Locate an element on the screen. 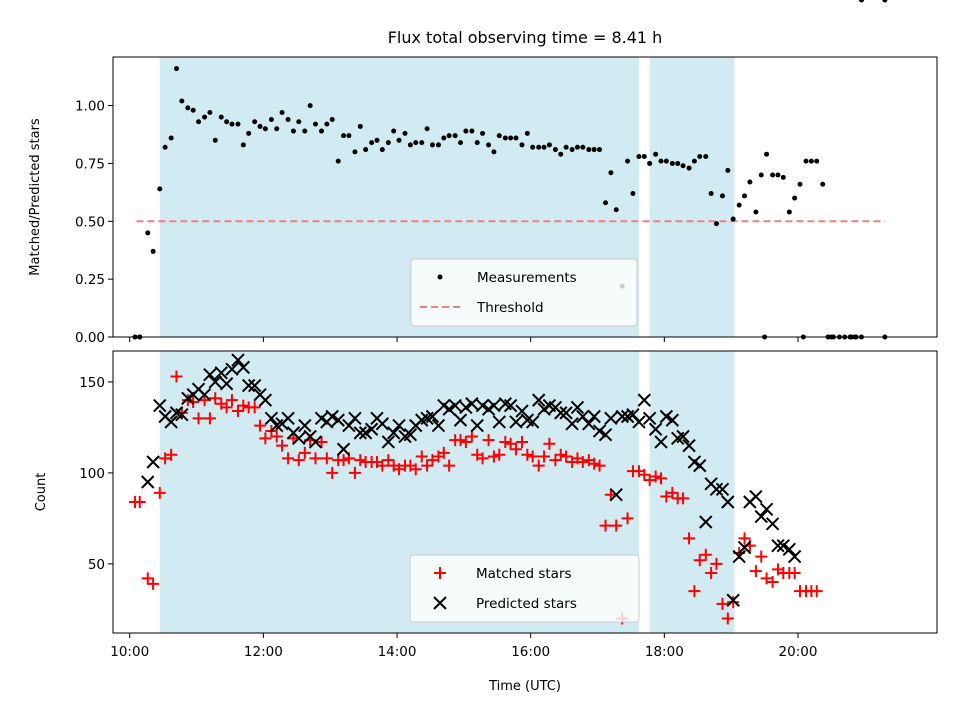 The image size is (960, 720). legend-measurements-label: Measurements is located at coordinates (527, 278).